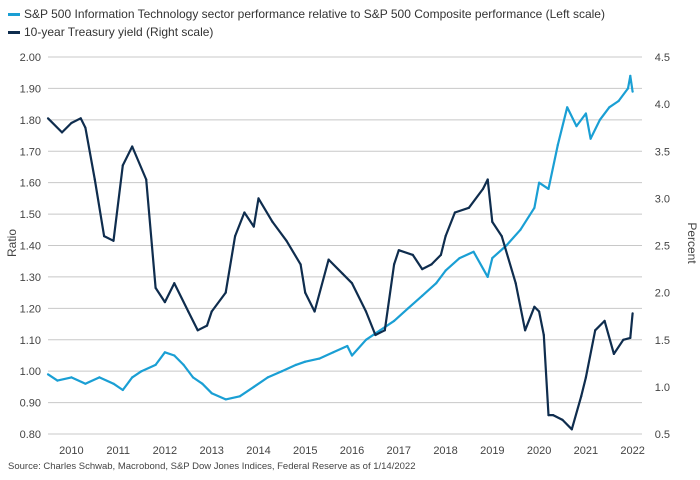 The width and height of the screenshot is (700, 480). What do you see at coordinates (30, 341) in the screenshot?
I see `y-tick-label-left: 1.10` at bounding box center [30, 341].